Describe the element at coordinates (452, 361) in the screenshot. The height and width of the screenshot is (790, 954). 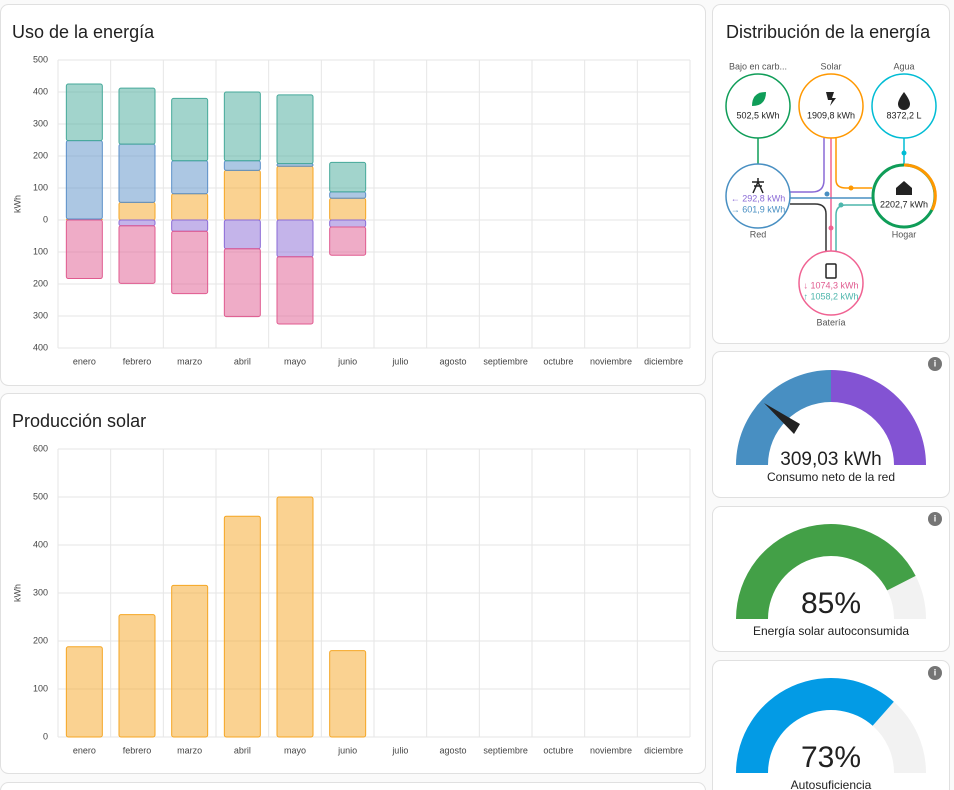
I see `x-tick-label: agosto` at that location.